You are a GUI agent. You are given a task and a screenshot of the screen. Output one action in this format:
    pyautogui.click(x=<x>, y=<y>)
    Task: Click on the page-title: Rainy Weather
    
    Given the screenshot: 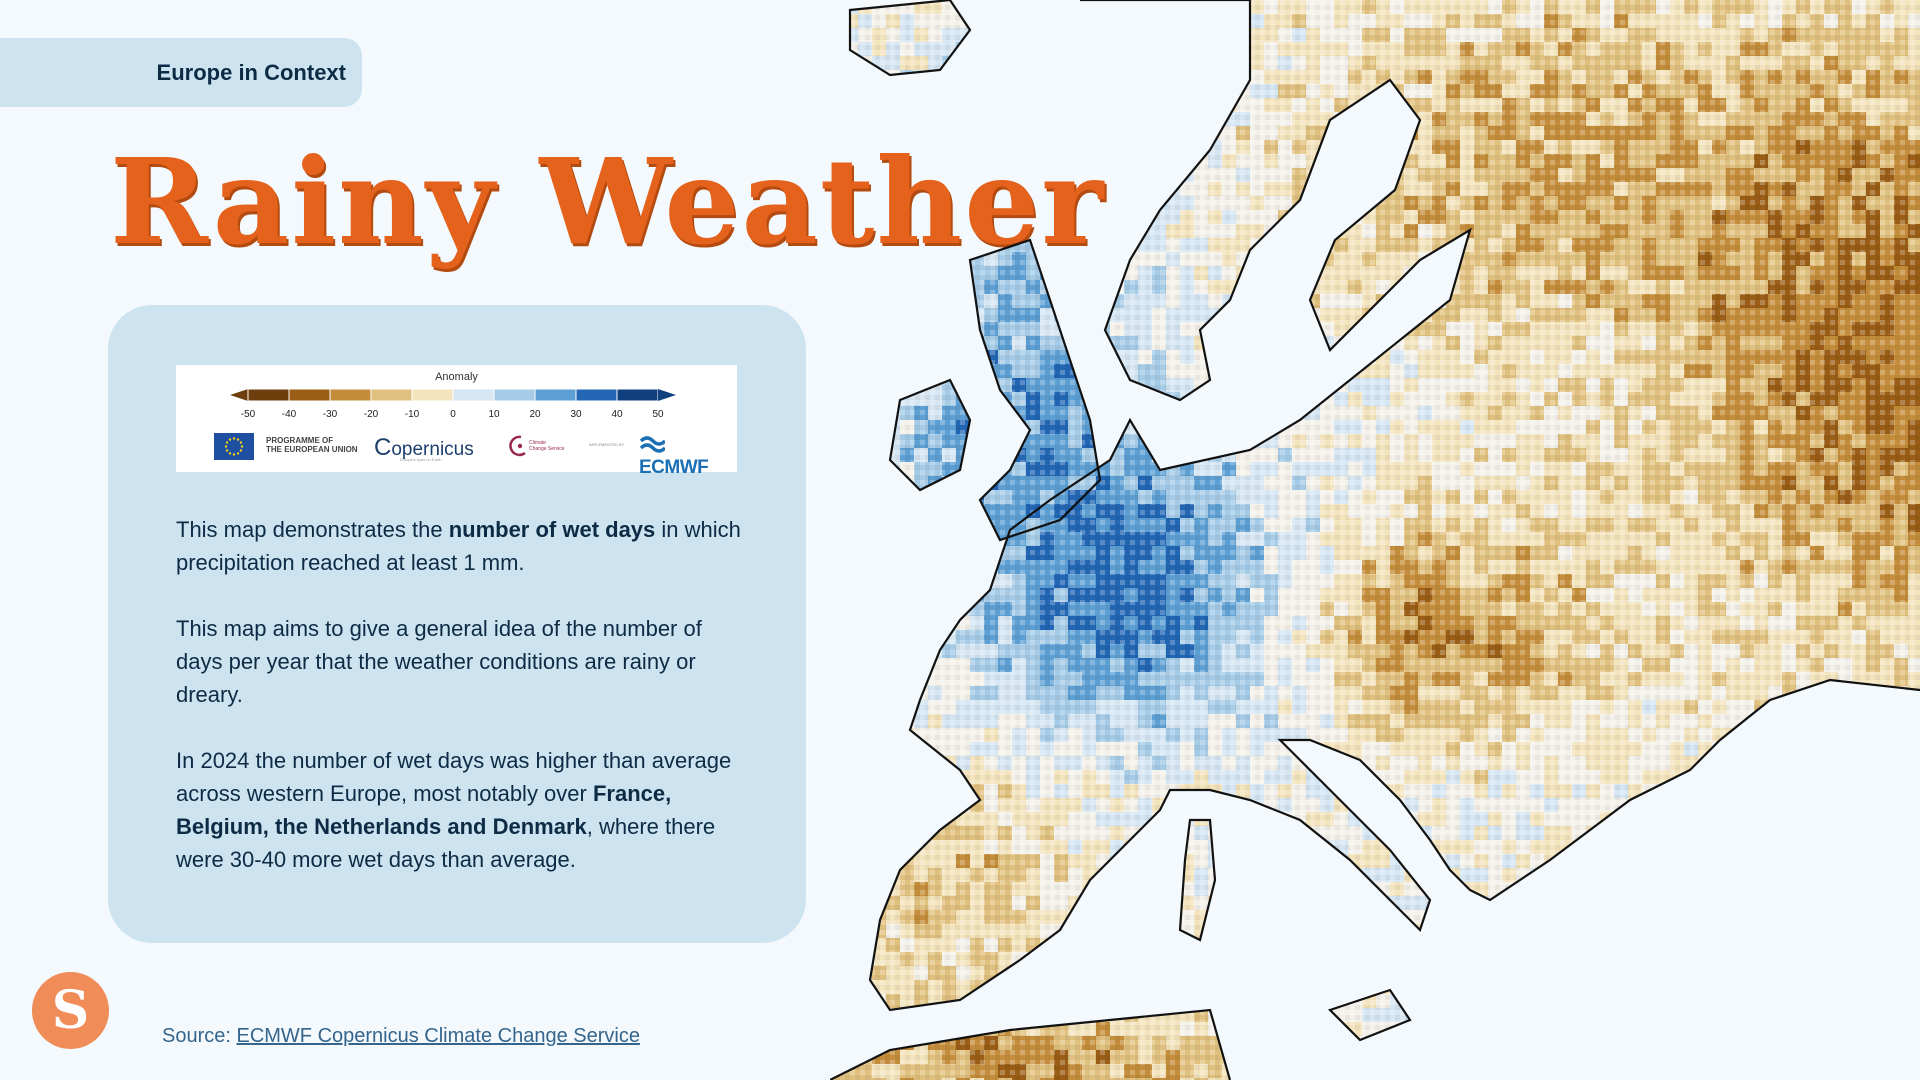 What is the action you would take?
    pyautogui.click(x=608, y=201)
    